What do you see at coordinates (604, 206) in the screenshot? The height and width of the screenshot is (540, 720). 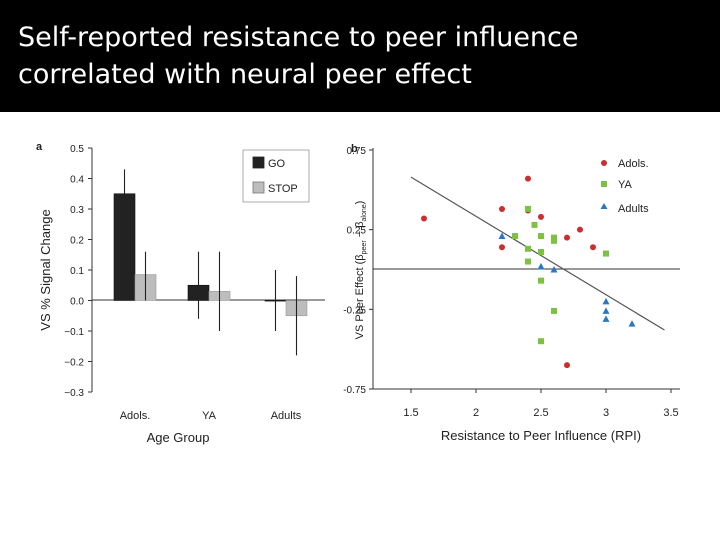 I see `legend-marker-adults` at bounding box center [604, 206].